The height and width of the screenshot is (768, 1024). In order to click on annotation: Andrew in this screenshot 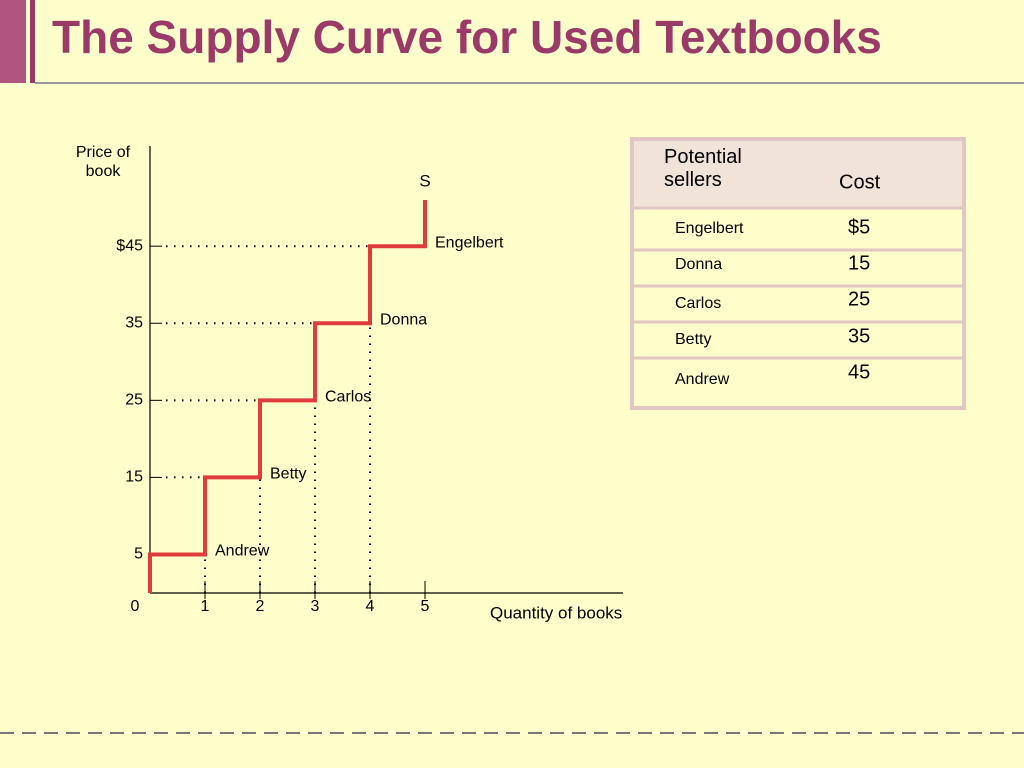, I will do `click(242, 551)`.